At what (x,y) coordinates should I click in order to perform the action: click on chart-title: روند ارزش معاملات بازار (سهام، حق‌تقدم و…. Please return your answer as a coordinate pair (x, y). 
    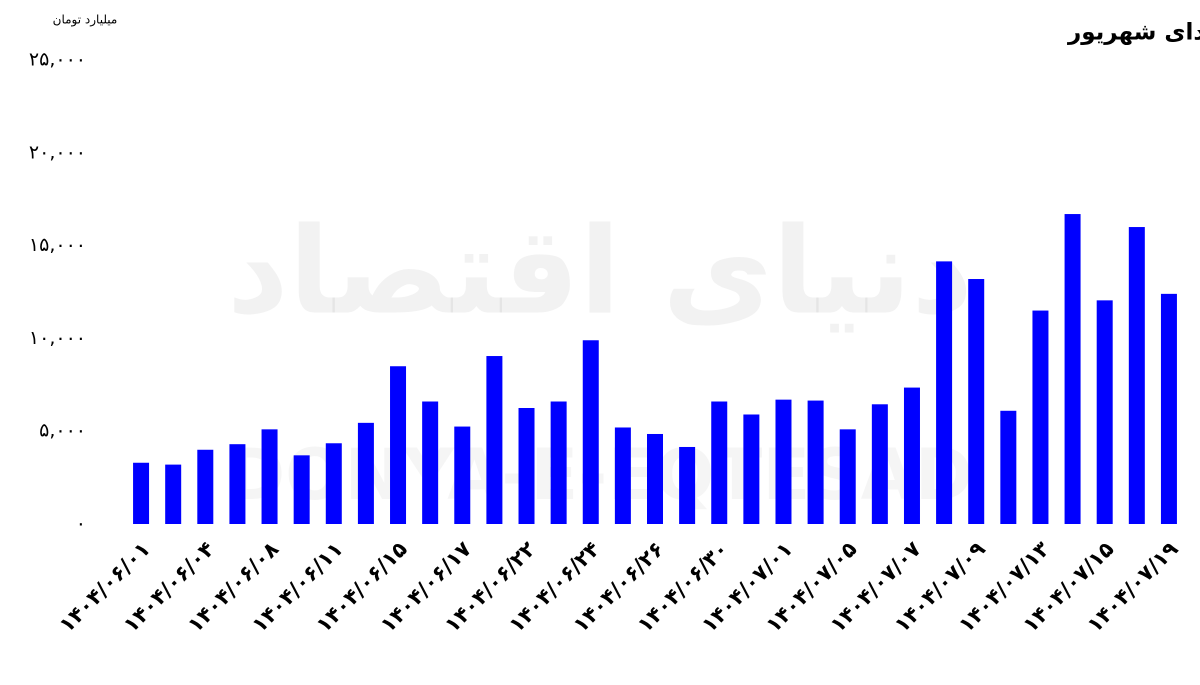
    Looking at the image, I should click on (1133, 33).